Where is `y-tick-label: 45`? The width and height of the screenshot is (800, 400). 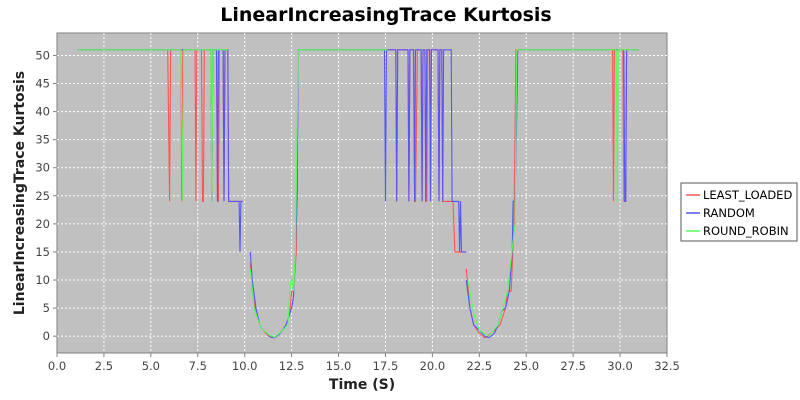
y-tick-label: 45 is located at coordinates (42, 84).